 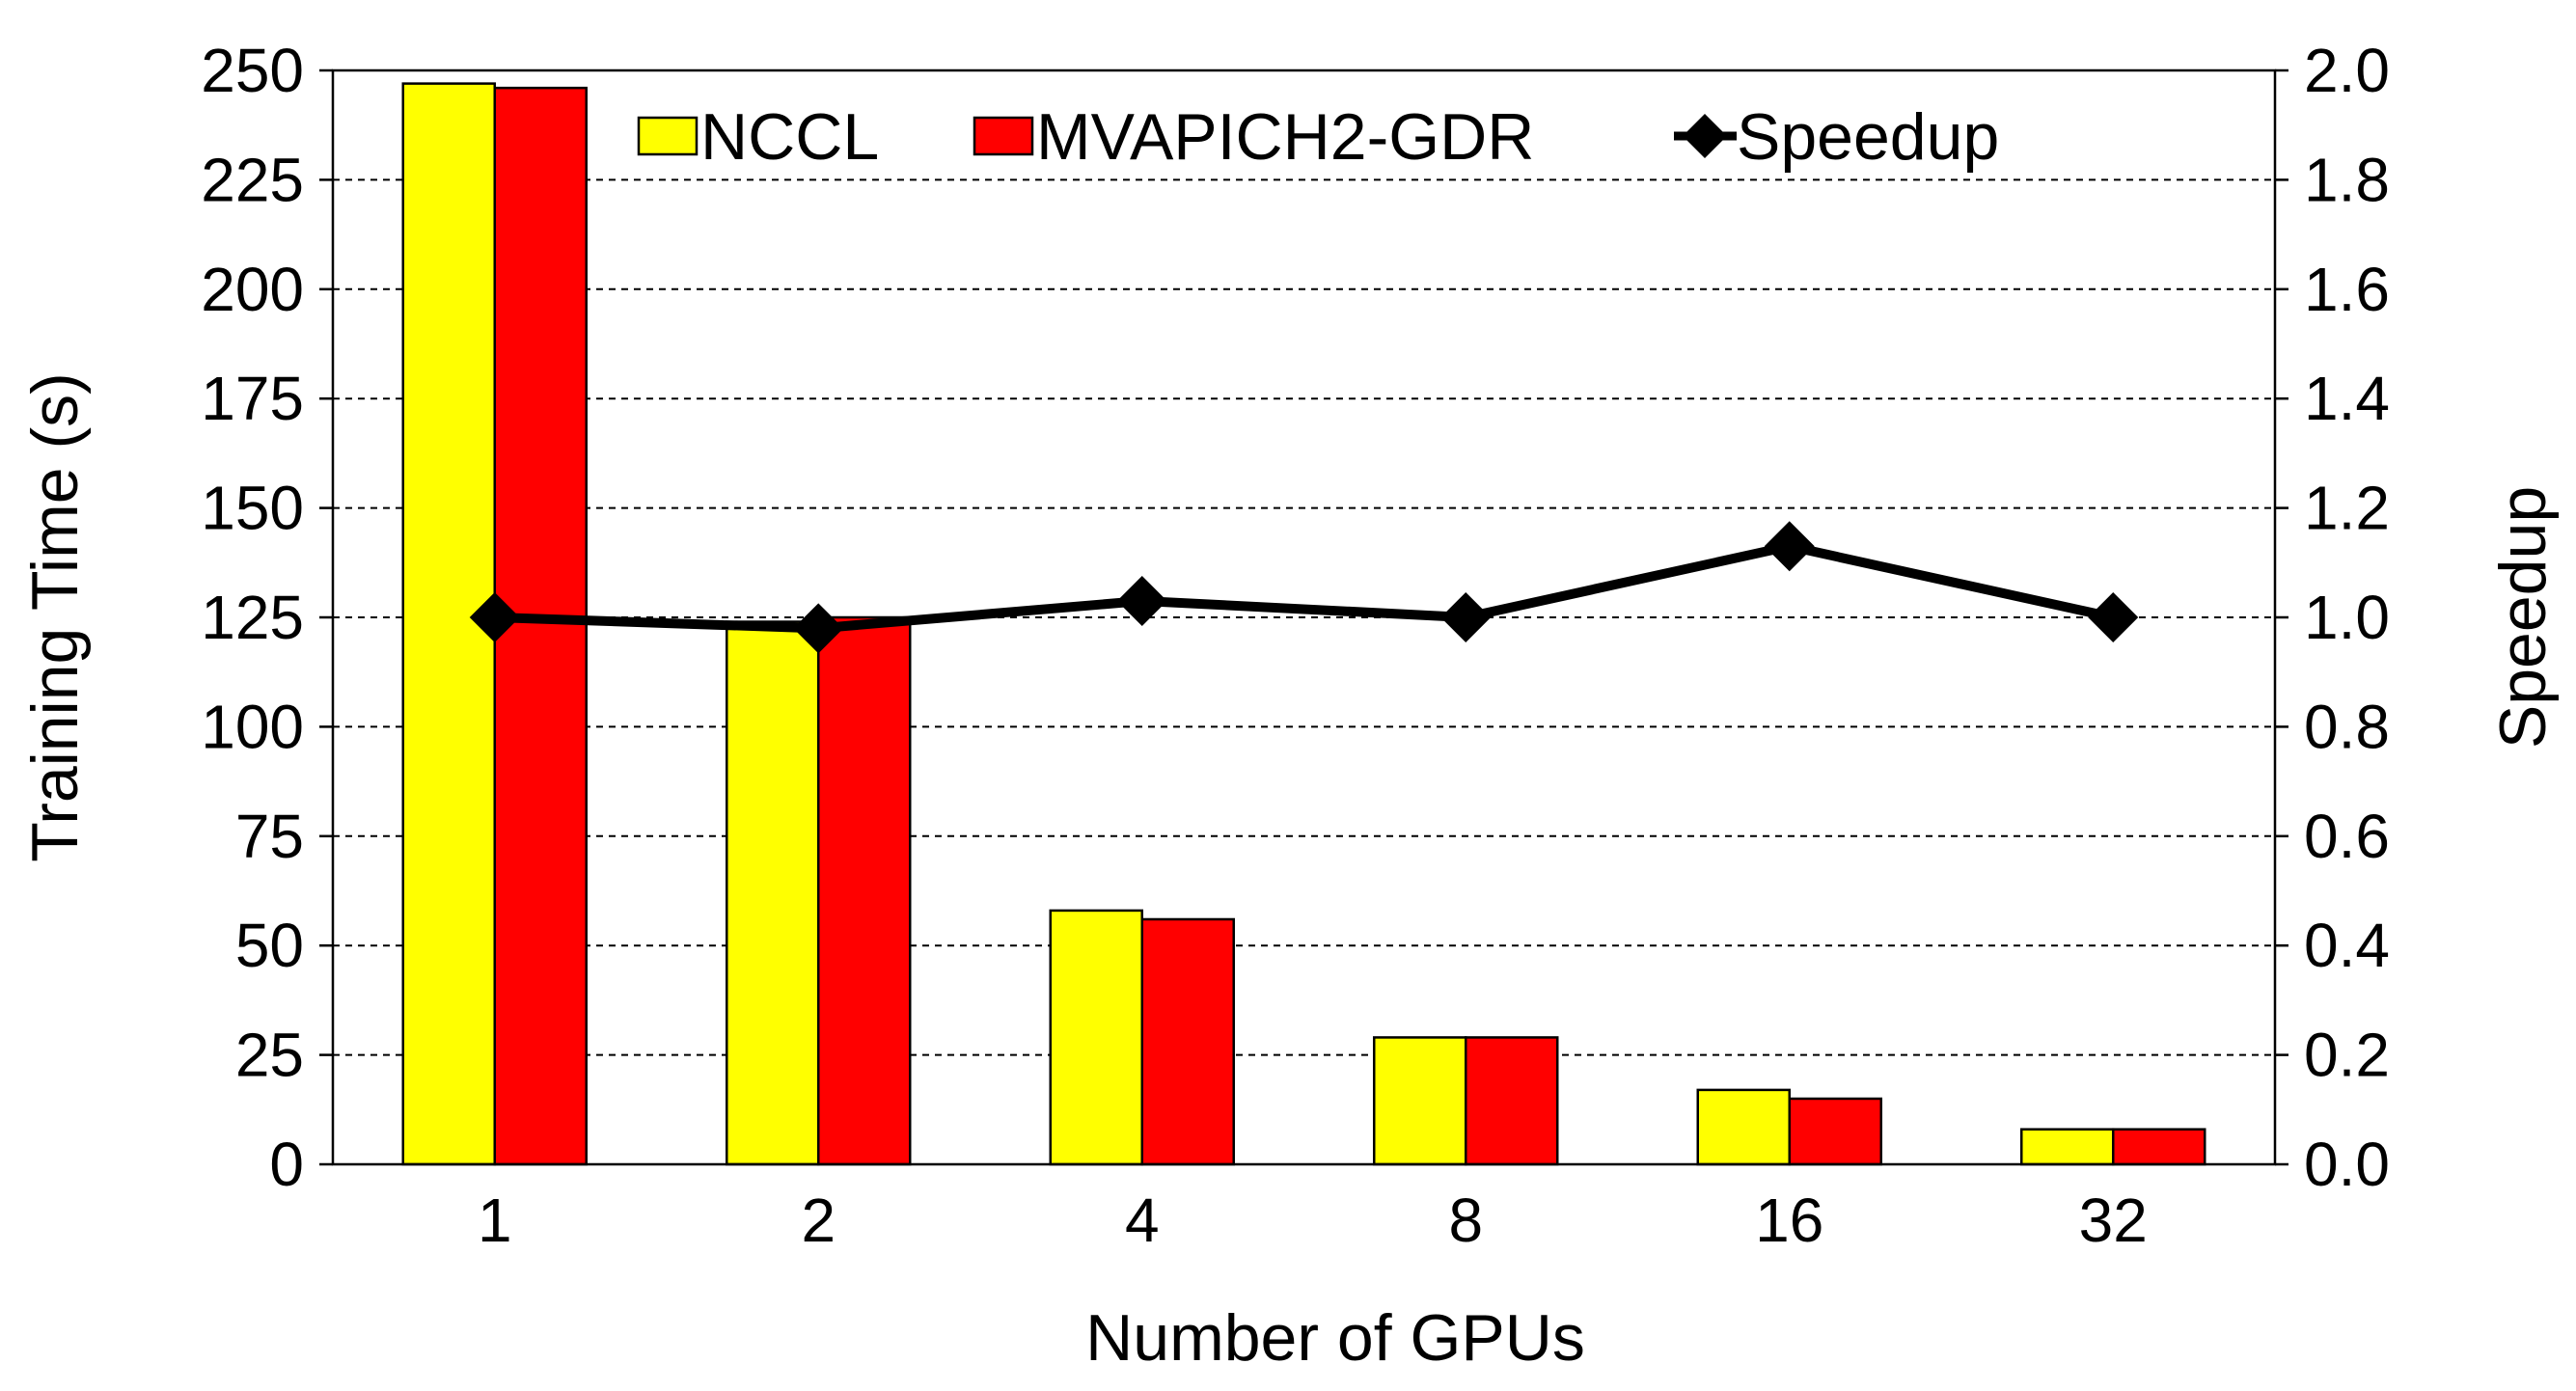 I want to click on bar-nccl-16-gpu, so click(x=1744, y=1127).